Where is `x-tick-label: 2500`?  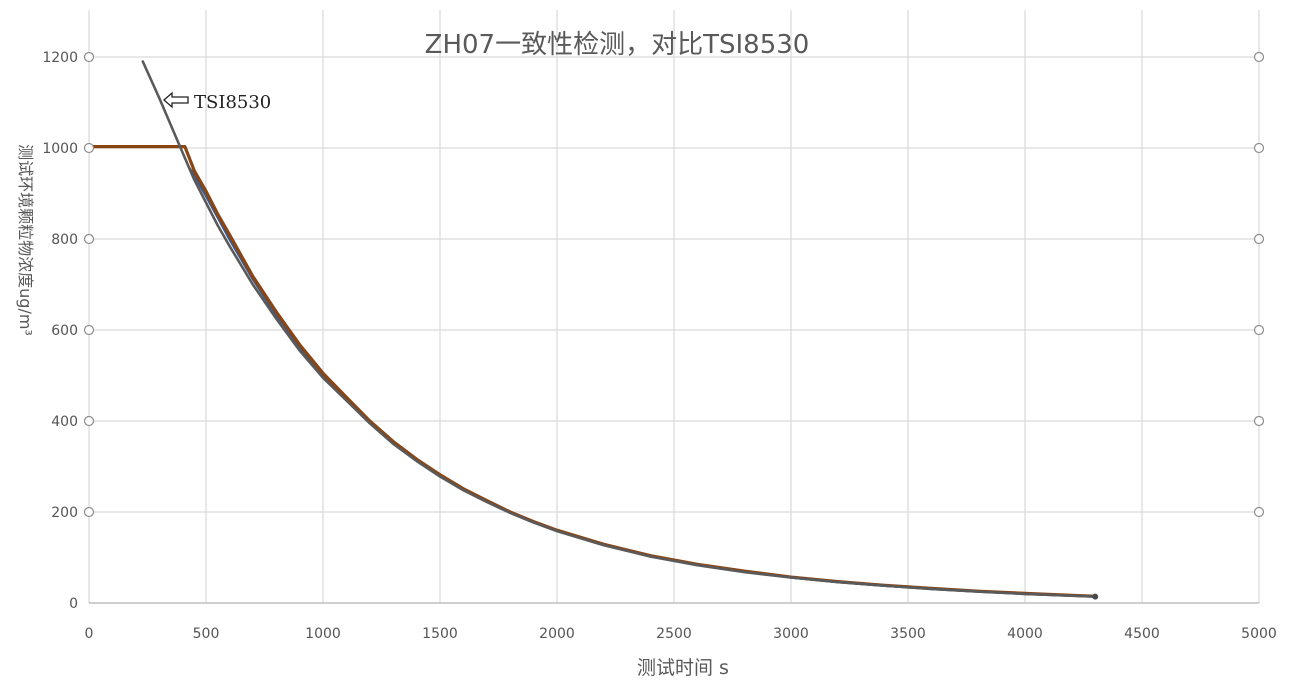
x-tick-label: 2500 is located at coordinates (674, 634).